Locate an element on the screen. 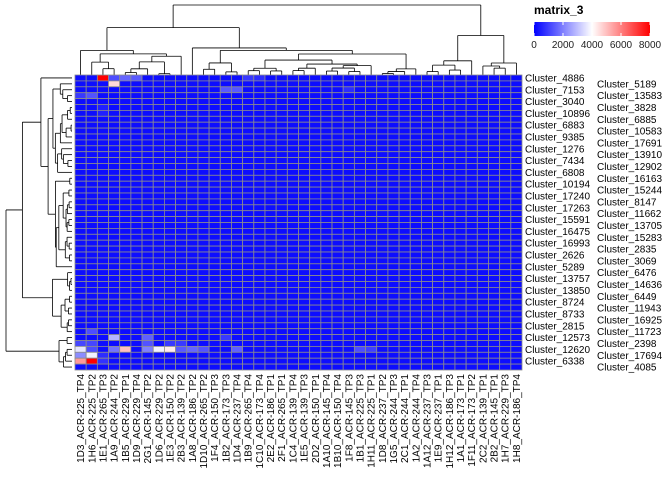 The height and width of the screenshot is (480, 672). legend-tick-label: 8000 is located at coordinates (650, 45).